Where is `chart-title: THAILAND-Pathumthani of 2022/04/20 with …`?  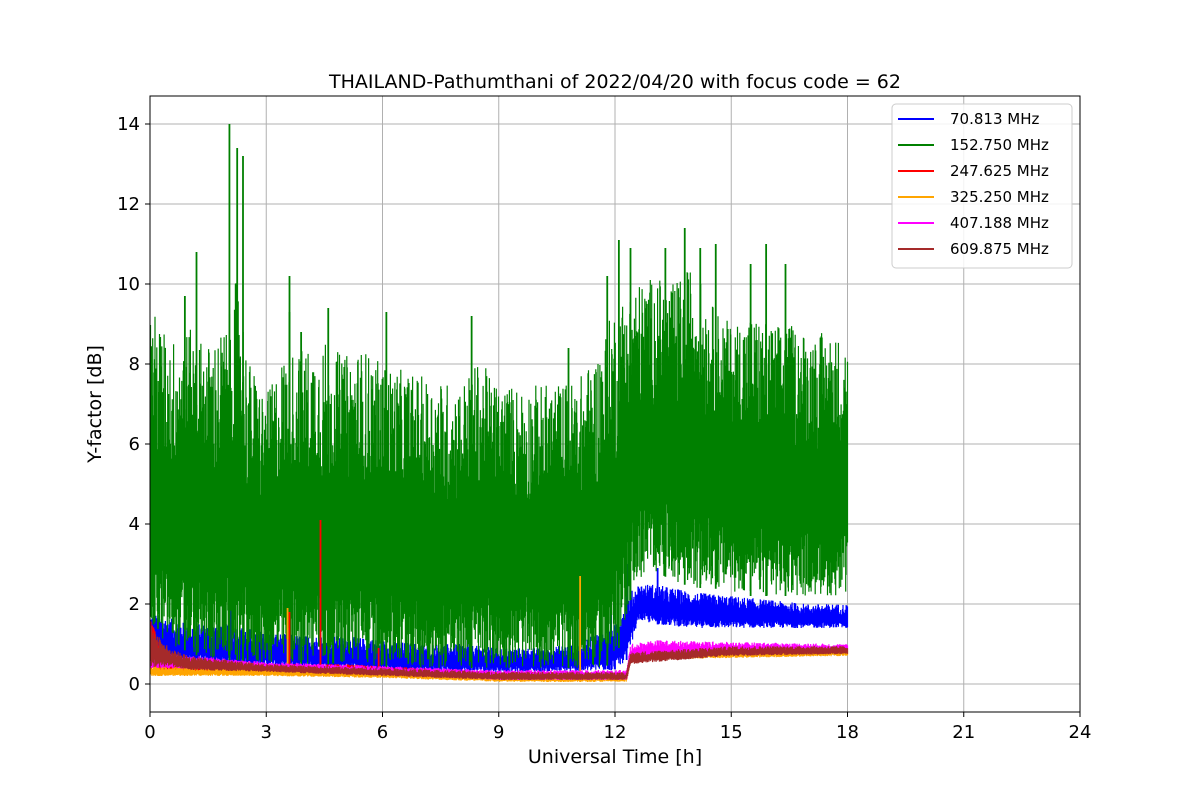 chart-title: THAILAND-Pathumthani of 2022/04/20 with … is located at coordinates (614, 82).